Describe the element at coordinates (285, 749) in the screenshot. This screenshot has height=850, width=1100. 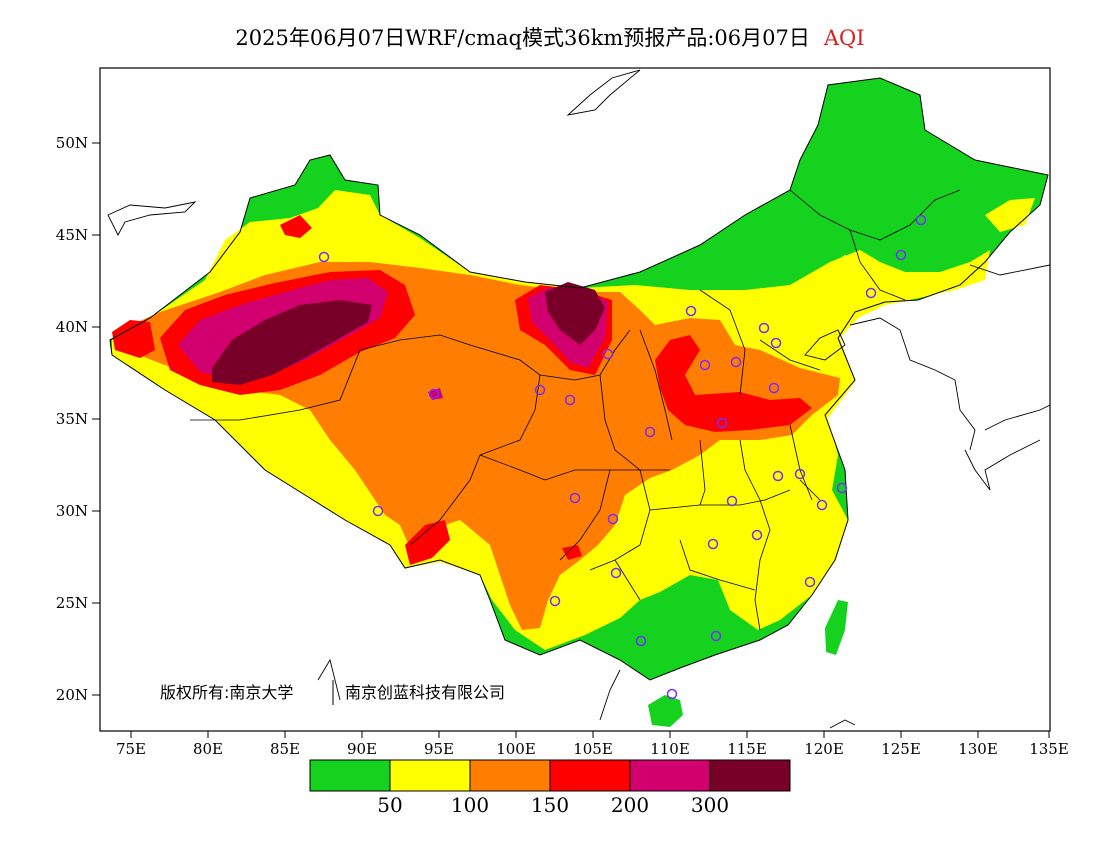
I see `lon-label-85e: 85E` at that location.